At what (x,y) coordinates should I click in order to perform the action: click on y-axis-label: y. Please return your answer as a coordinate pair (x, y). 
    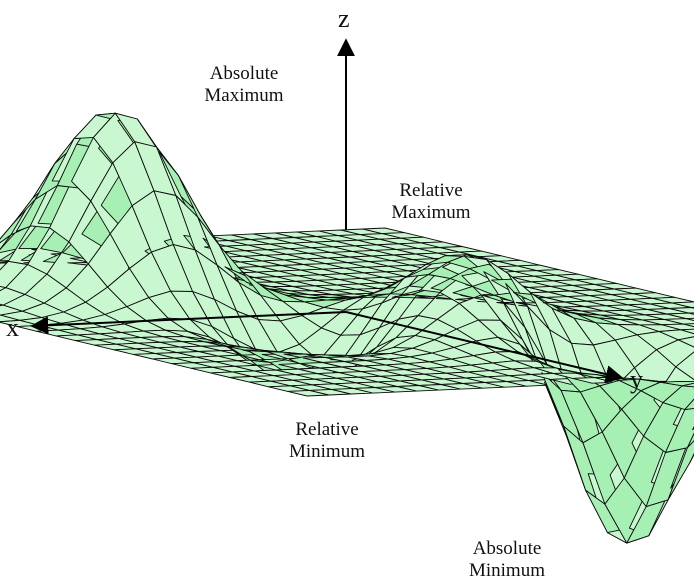
    Looking at the image, I should click on (636, 379).